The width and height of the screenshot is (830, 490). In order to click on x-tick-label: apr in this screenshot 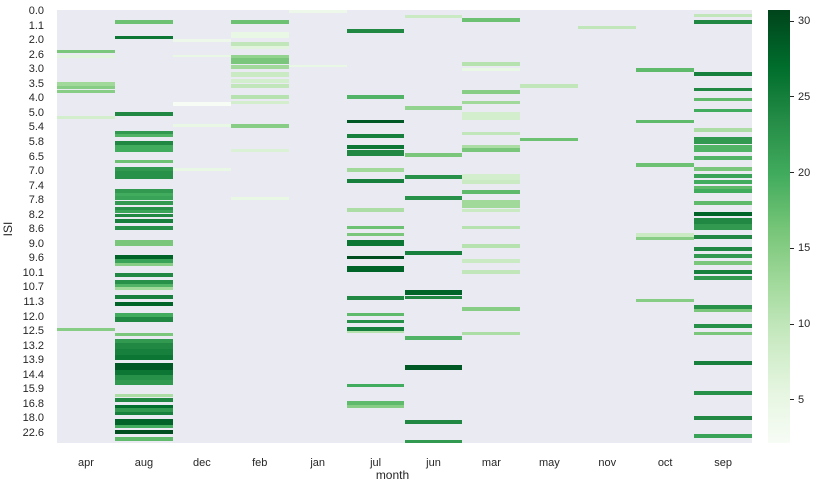, I will do `click(86, 463)`.